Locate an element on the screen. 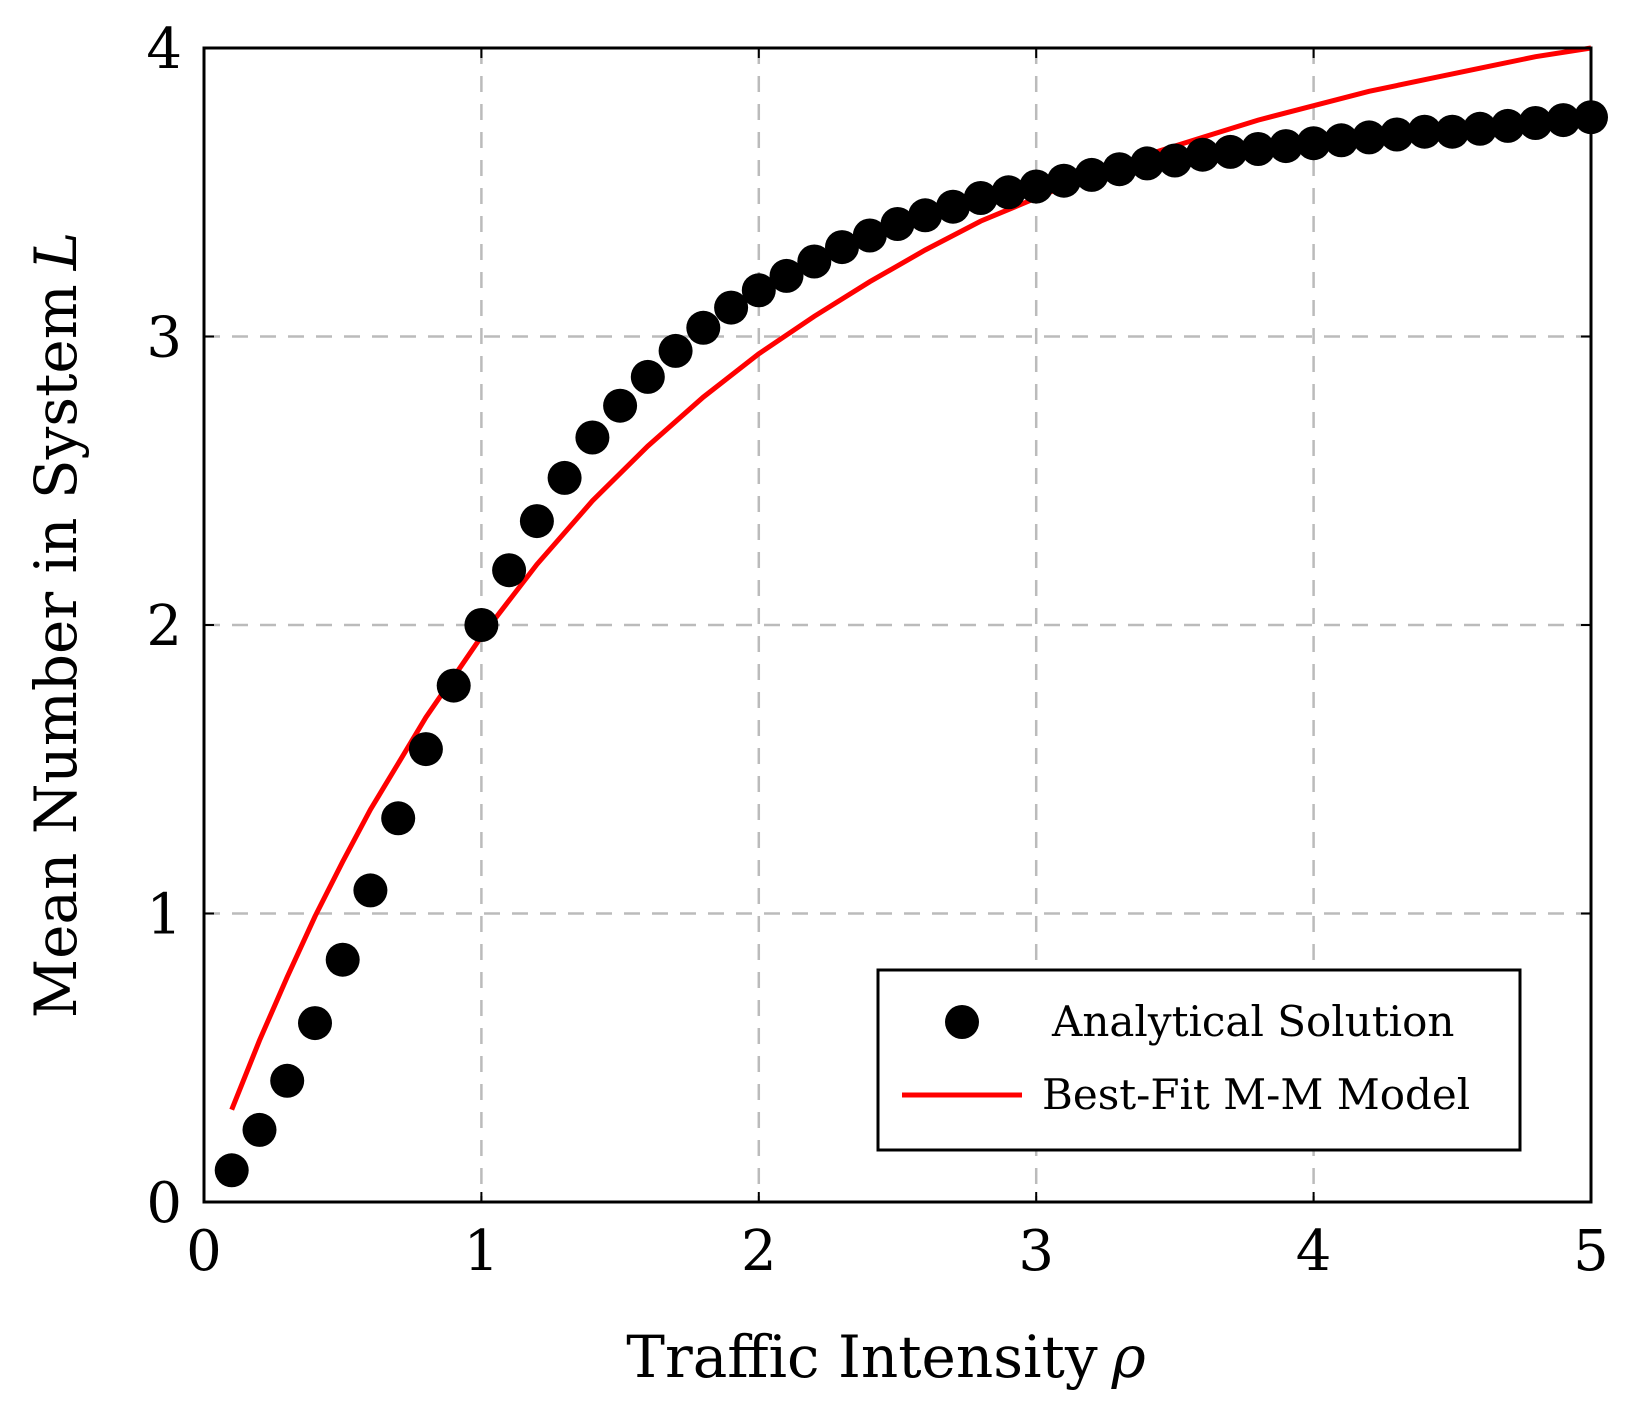 Image resolution: width=1633 pixels, height=1401 pixels. y-axis-symbol: L is located at coordinates (56, 252).